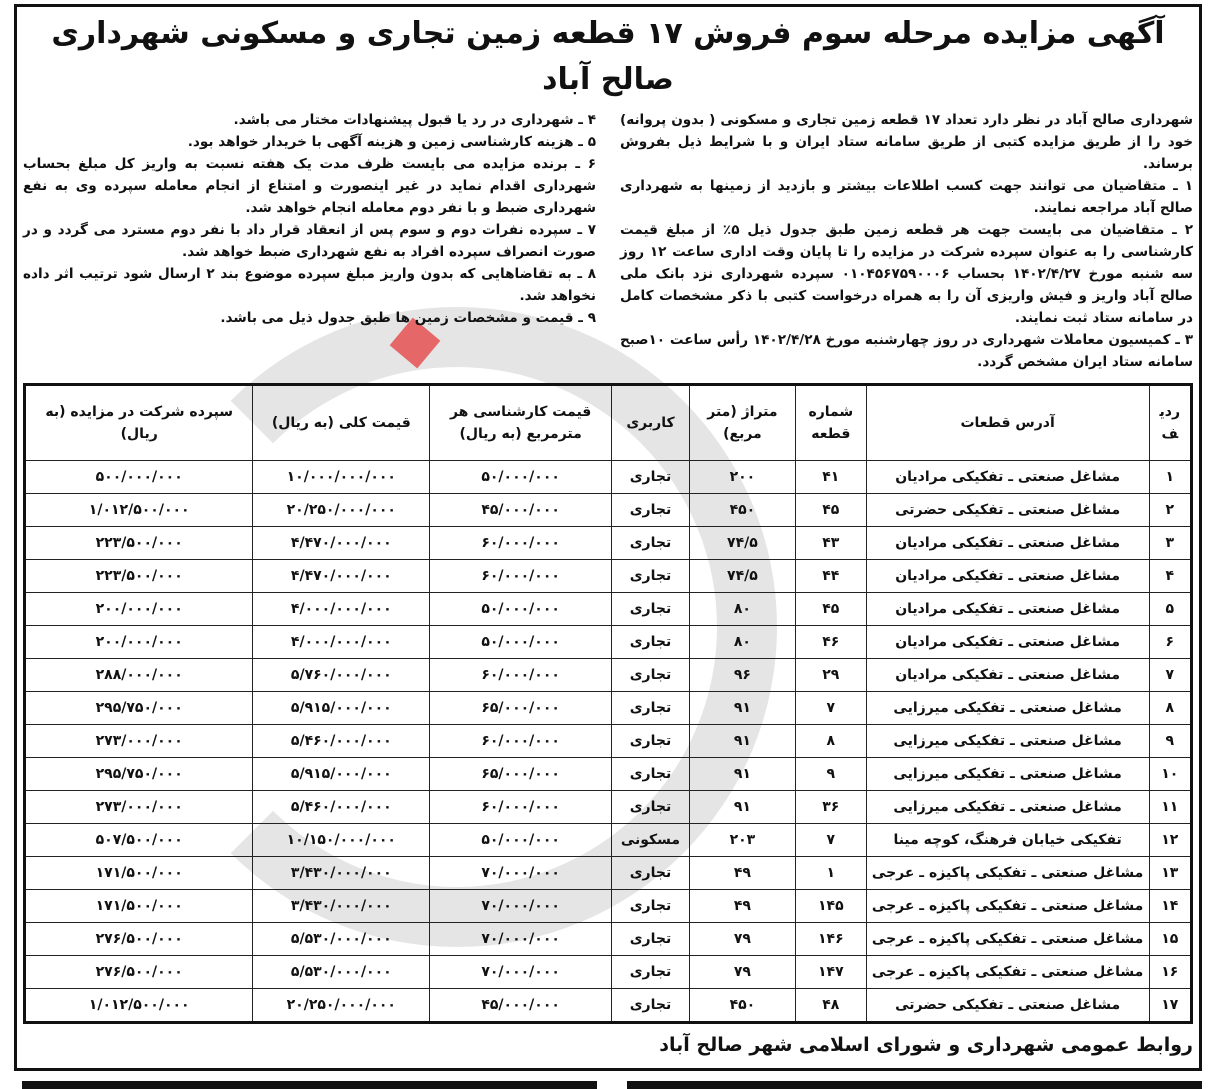 This screenshot has height=1089, width=1219. I want to click on cell-deposit: ۲۰۰/۰۰۰/۰۰۰, so click(138, 642).